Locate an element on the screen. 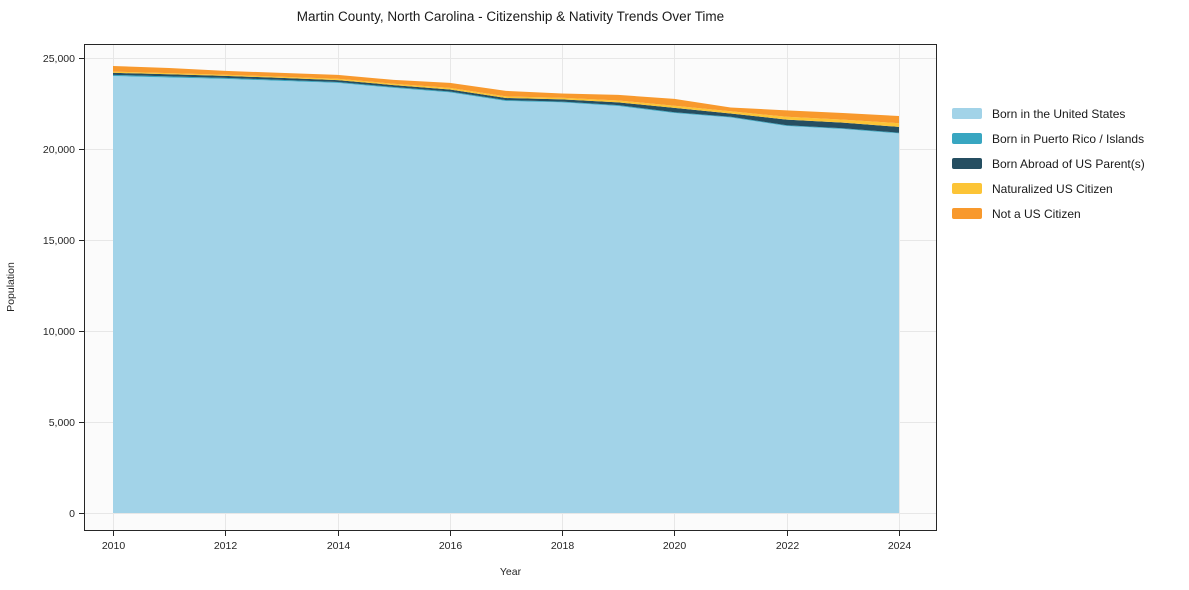 The width and height of the screenshot is (1189, 590). x-tick-label: 2014 is located at coordinates (339, 546).